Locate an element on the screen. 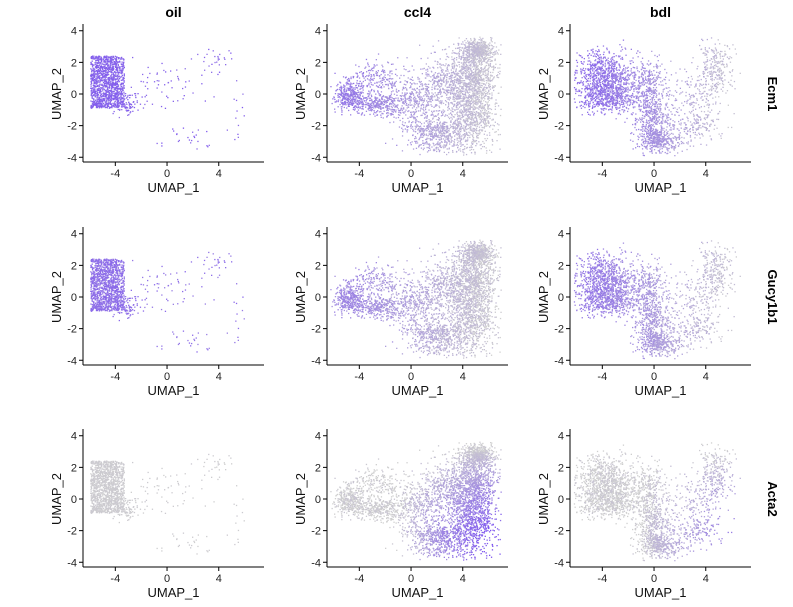 The width and height of the screenshot is (793, 607). y-tick-label: 4 is located at coordinates (74, 32).